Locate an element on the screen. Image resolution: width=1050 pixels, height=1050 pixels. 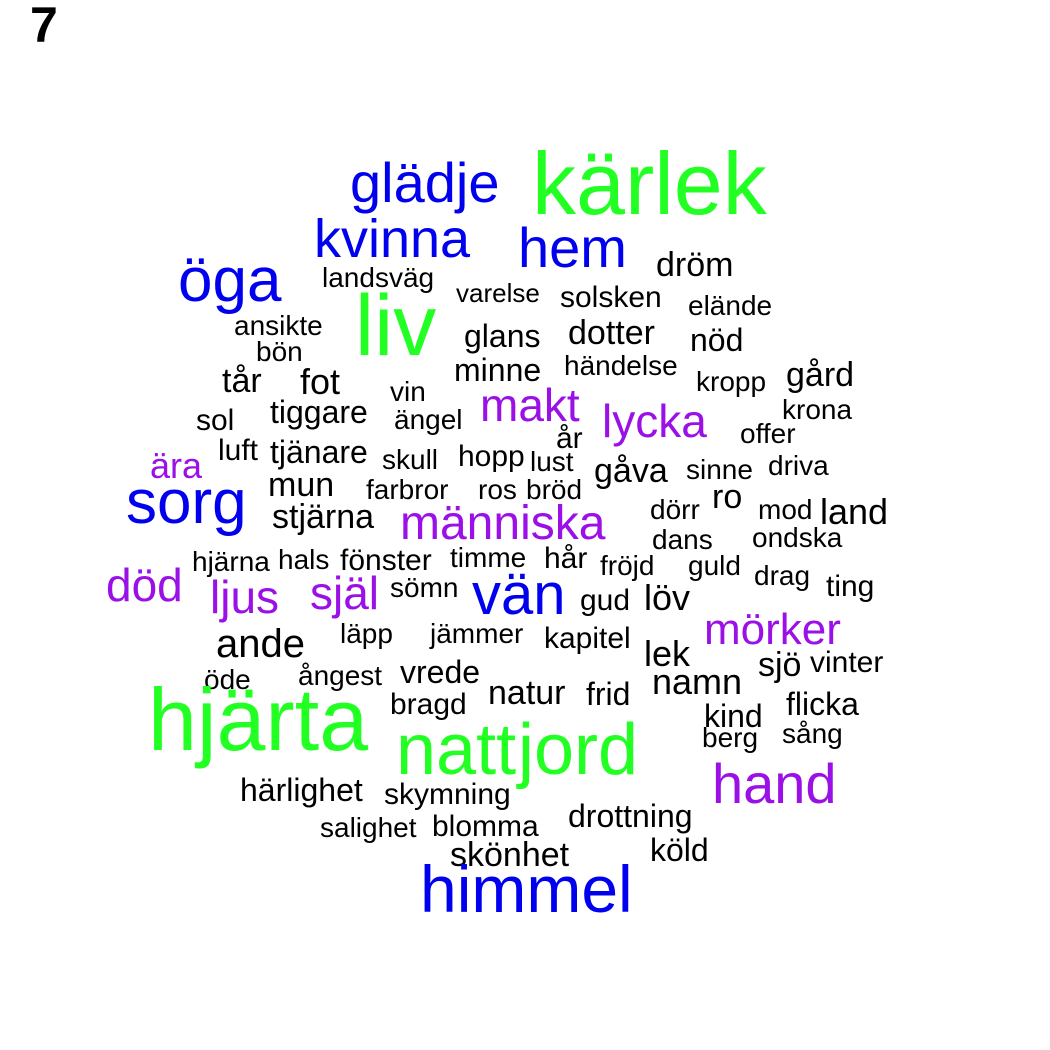
cloud-word: sinne is located at coordinates (719, 469).